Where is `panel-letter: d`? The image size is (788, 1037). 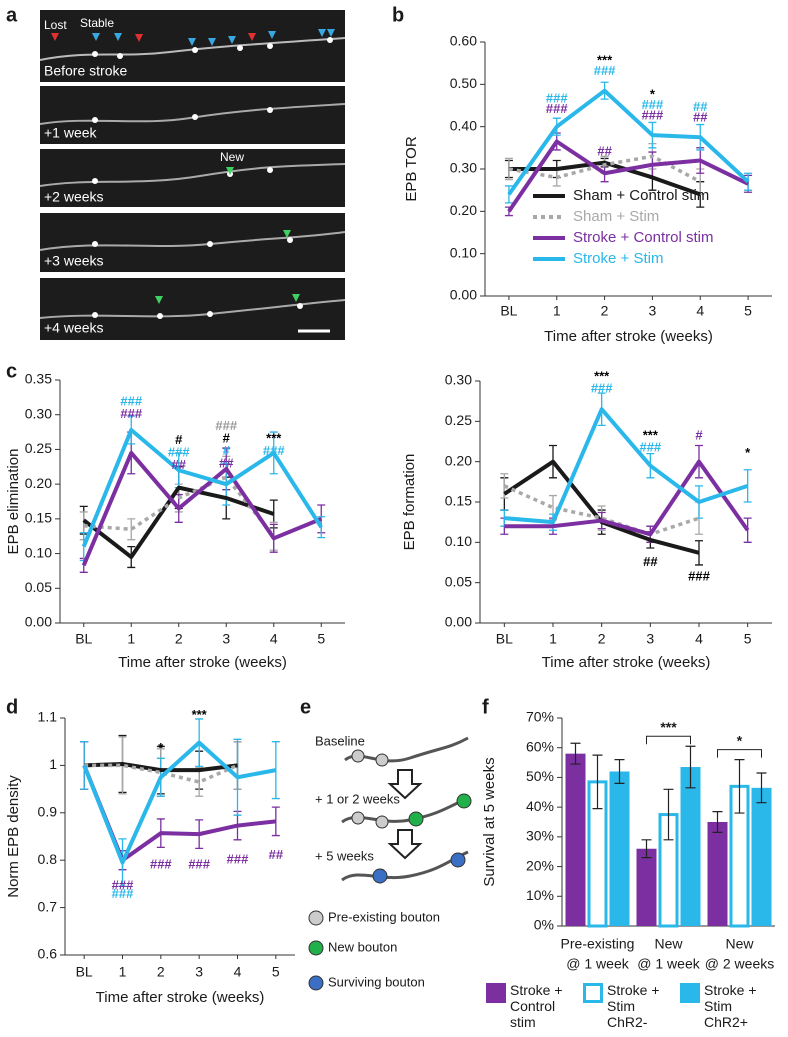
panel-letter: d is located at coordinates (12, 707).